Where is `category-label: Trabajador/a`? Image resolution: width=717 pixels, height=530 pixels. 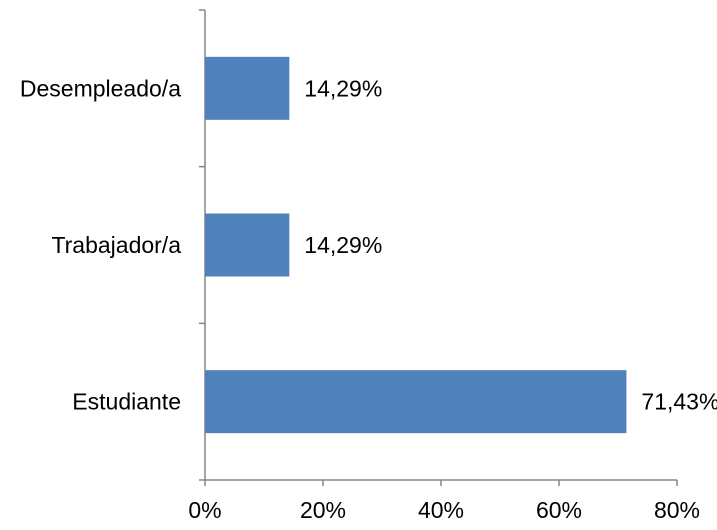 category-label: Trabajador/a is located at coordinates (116, 245).